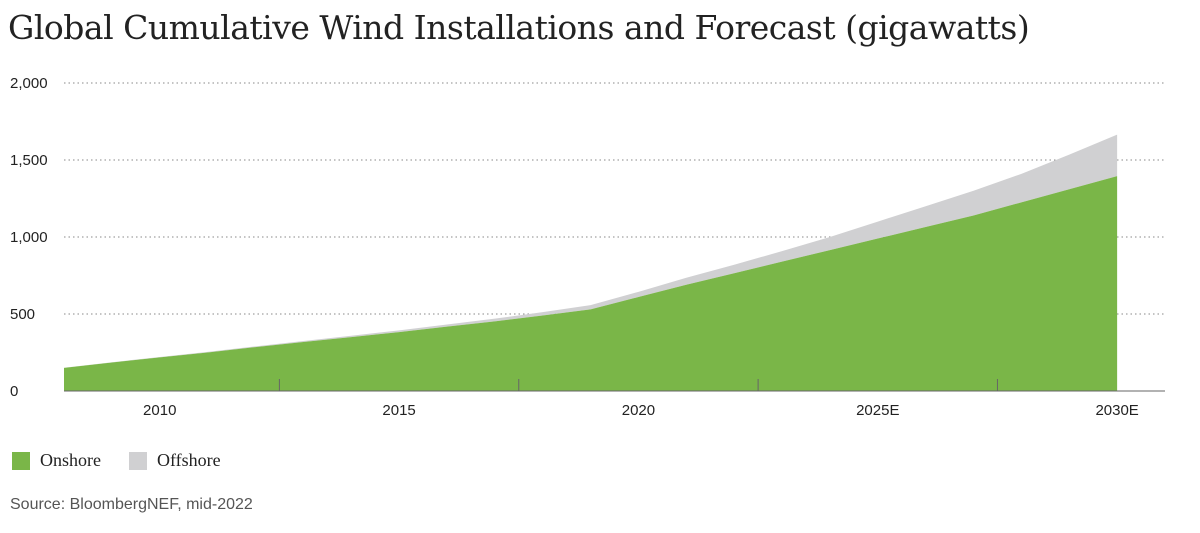 The height and width of the screenshot is (533, 1200). I want to click on offshore-swatch, so click(138, 460).